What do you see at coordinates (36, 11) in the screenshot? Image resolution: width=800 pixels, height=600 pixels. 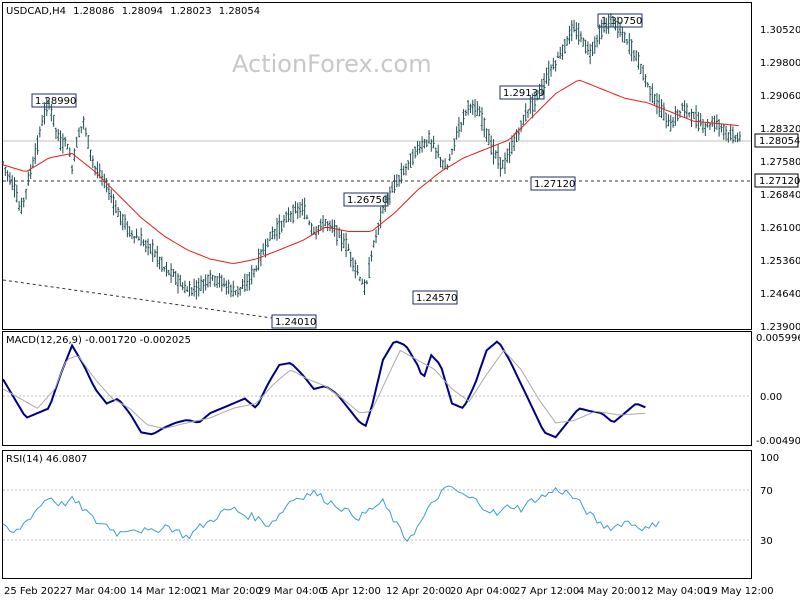 I see `main-title: USDCAD,H4` at bounding box center [36, 11].